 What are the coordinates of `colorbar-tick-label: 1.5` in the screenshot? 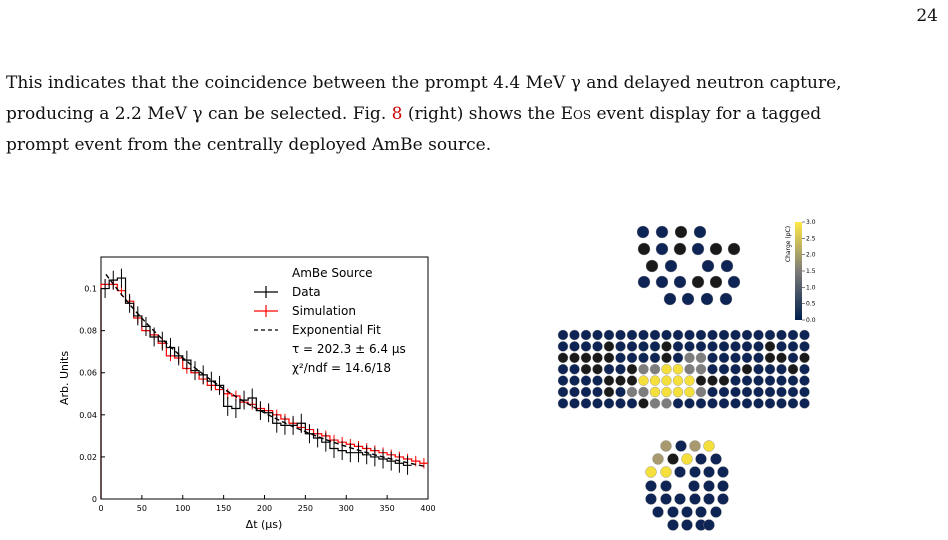 It's located at (811, 271).